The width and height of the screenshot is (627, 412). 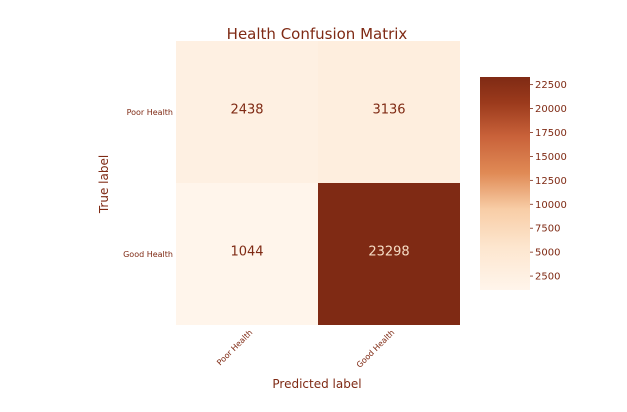 What do you see at coordinates (547, 229) in the screenshot?
I see `colorbar-tick-label: 7500` at bounding box center [547, 229].